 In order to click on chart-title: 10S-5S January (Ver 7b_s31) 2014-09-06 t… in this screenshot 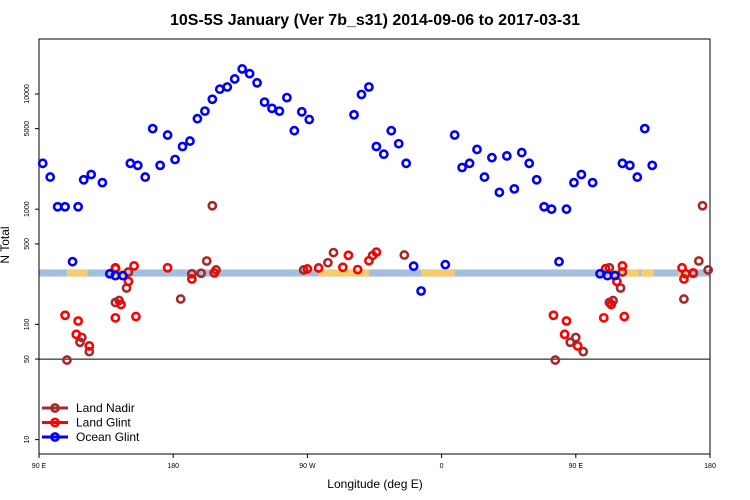, I will do `click(375, 20)`.